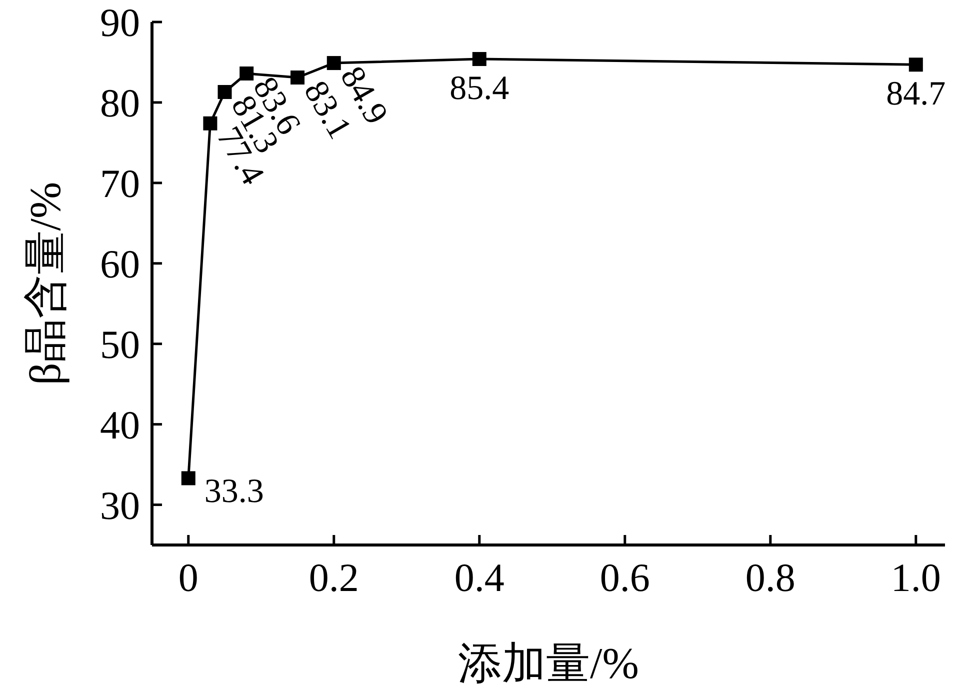 The width and height of the screenshot is (960, 685). Describe the element at coordinates (188, 577) in the screenshot. I see `x-tick-label: 0` at that location.